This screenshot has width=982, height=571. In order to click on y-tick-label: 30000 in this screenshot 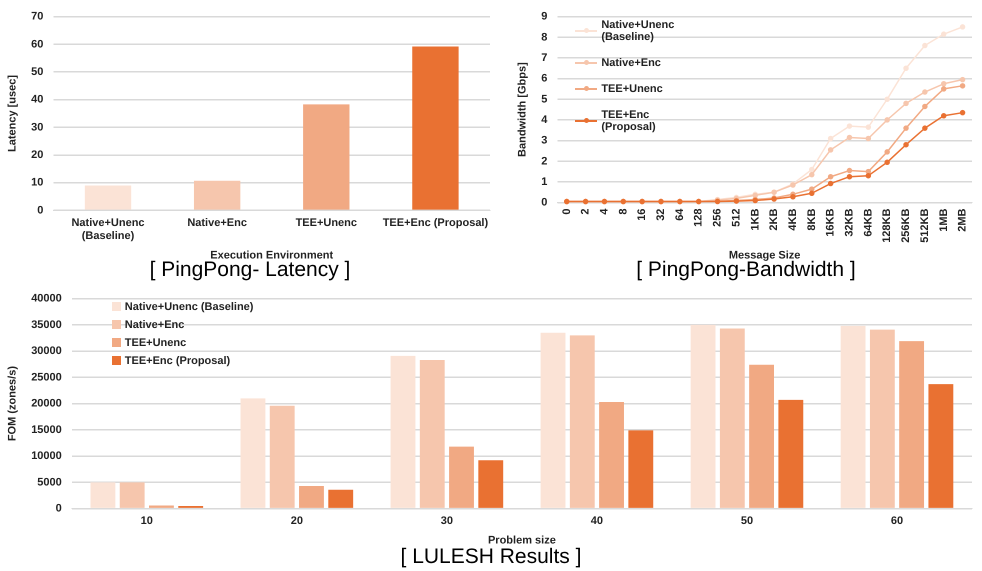, I will do `click(46, 351)`.